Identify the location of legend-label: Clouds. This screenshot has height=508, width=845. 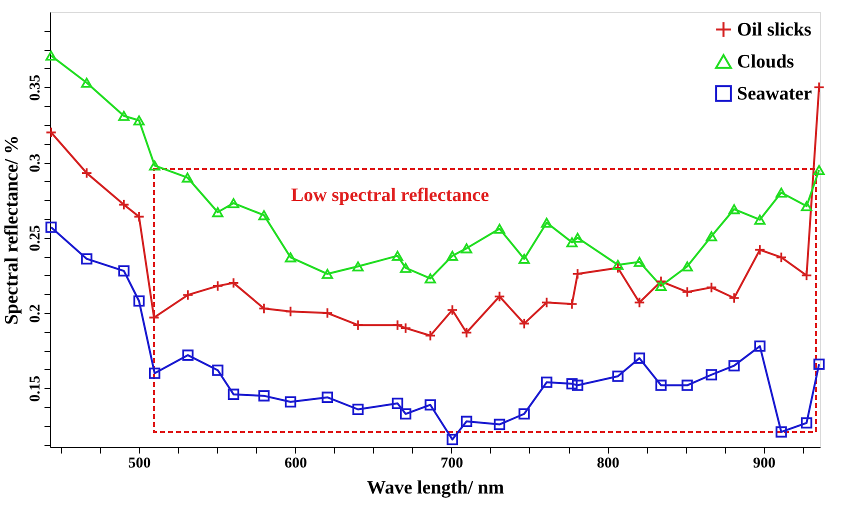
(765, 62).